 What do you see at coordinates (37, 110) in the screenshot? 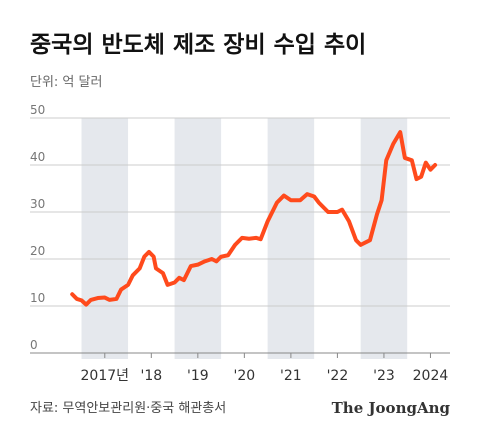
I see `y-tick-label: 50` at bounding box center [37, 110].